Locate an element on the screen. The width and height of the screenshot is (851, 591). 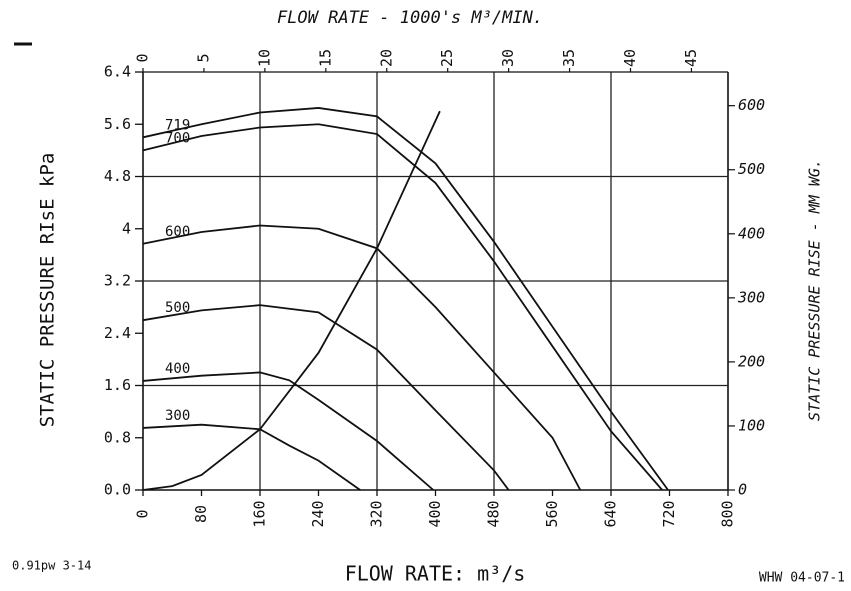
x2-tick-label: 35 is located at coordinates (569, 58).